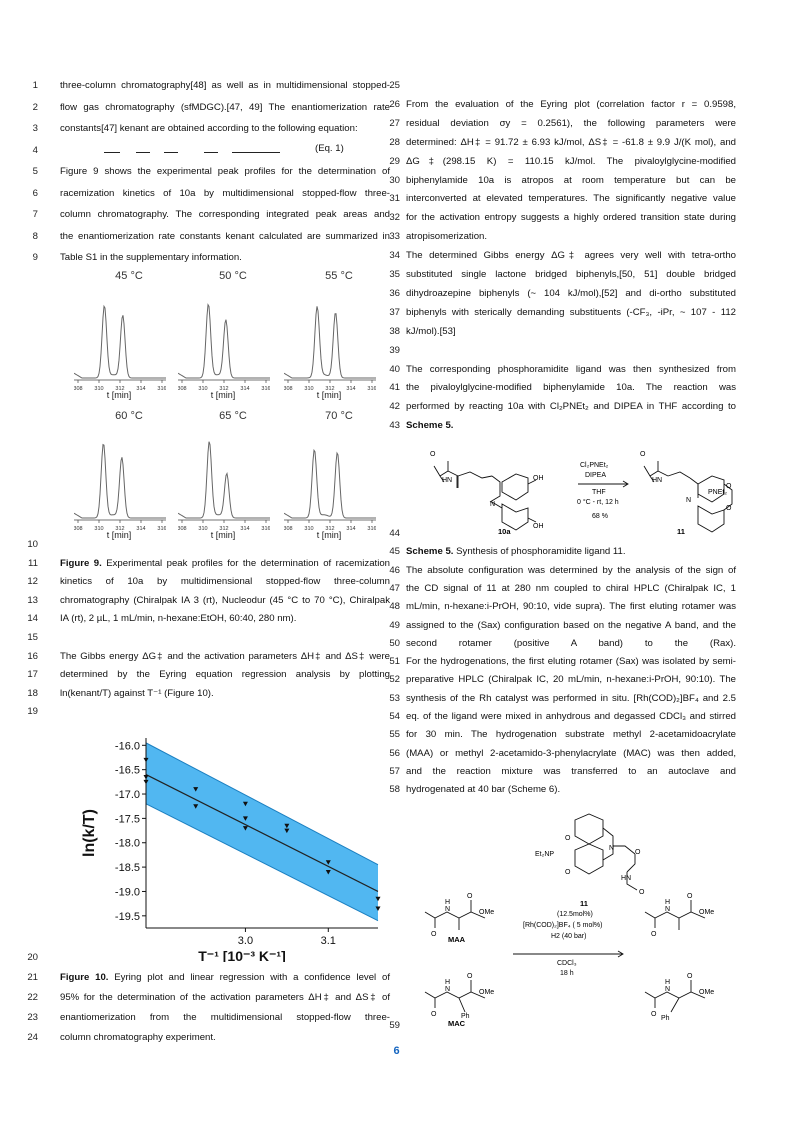 The height and width of the screenshot is (1121, 793). I want to click on y-tick-label: -17.0, so click(127, 795).